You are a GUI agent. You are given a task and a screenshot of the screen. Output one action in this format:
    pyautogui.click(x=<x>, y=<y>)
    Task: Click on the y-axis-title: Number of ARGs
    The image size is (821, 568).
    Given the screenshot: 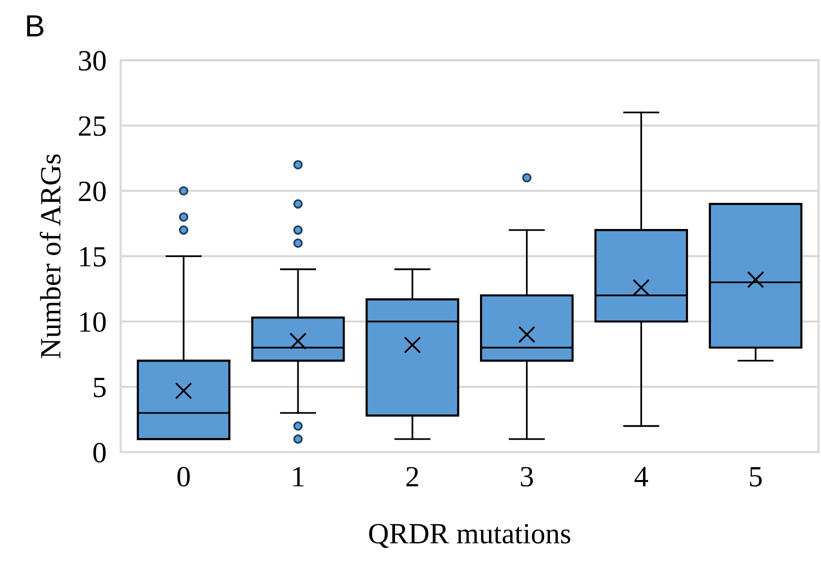 What is the action you would take?
    pyautogui.click(x=50, y=256)
    